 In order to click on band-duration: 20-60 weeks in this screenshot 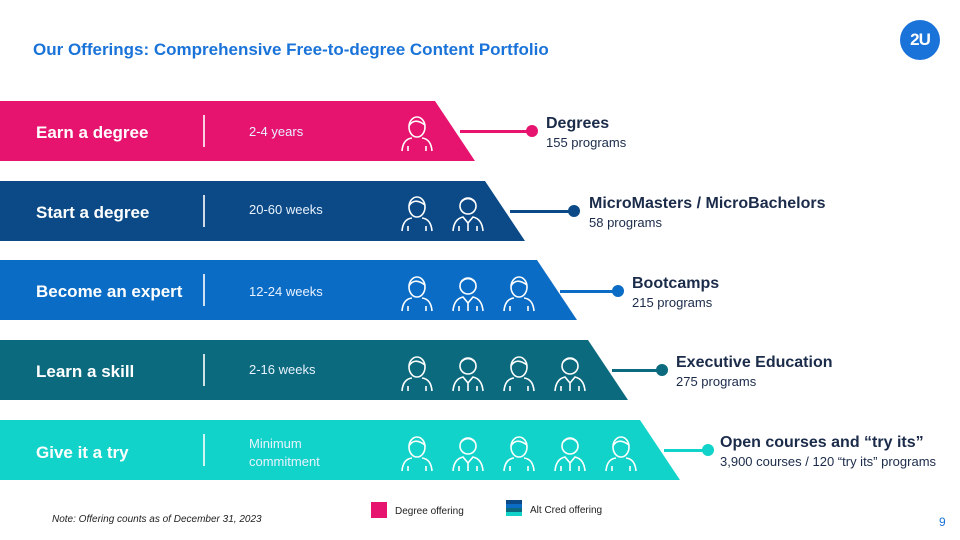, I will do `click(286, 209)`.